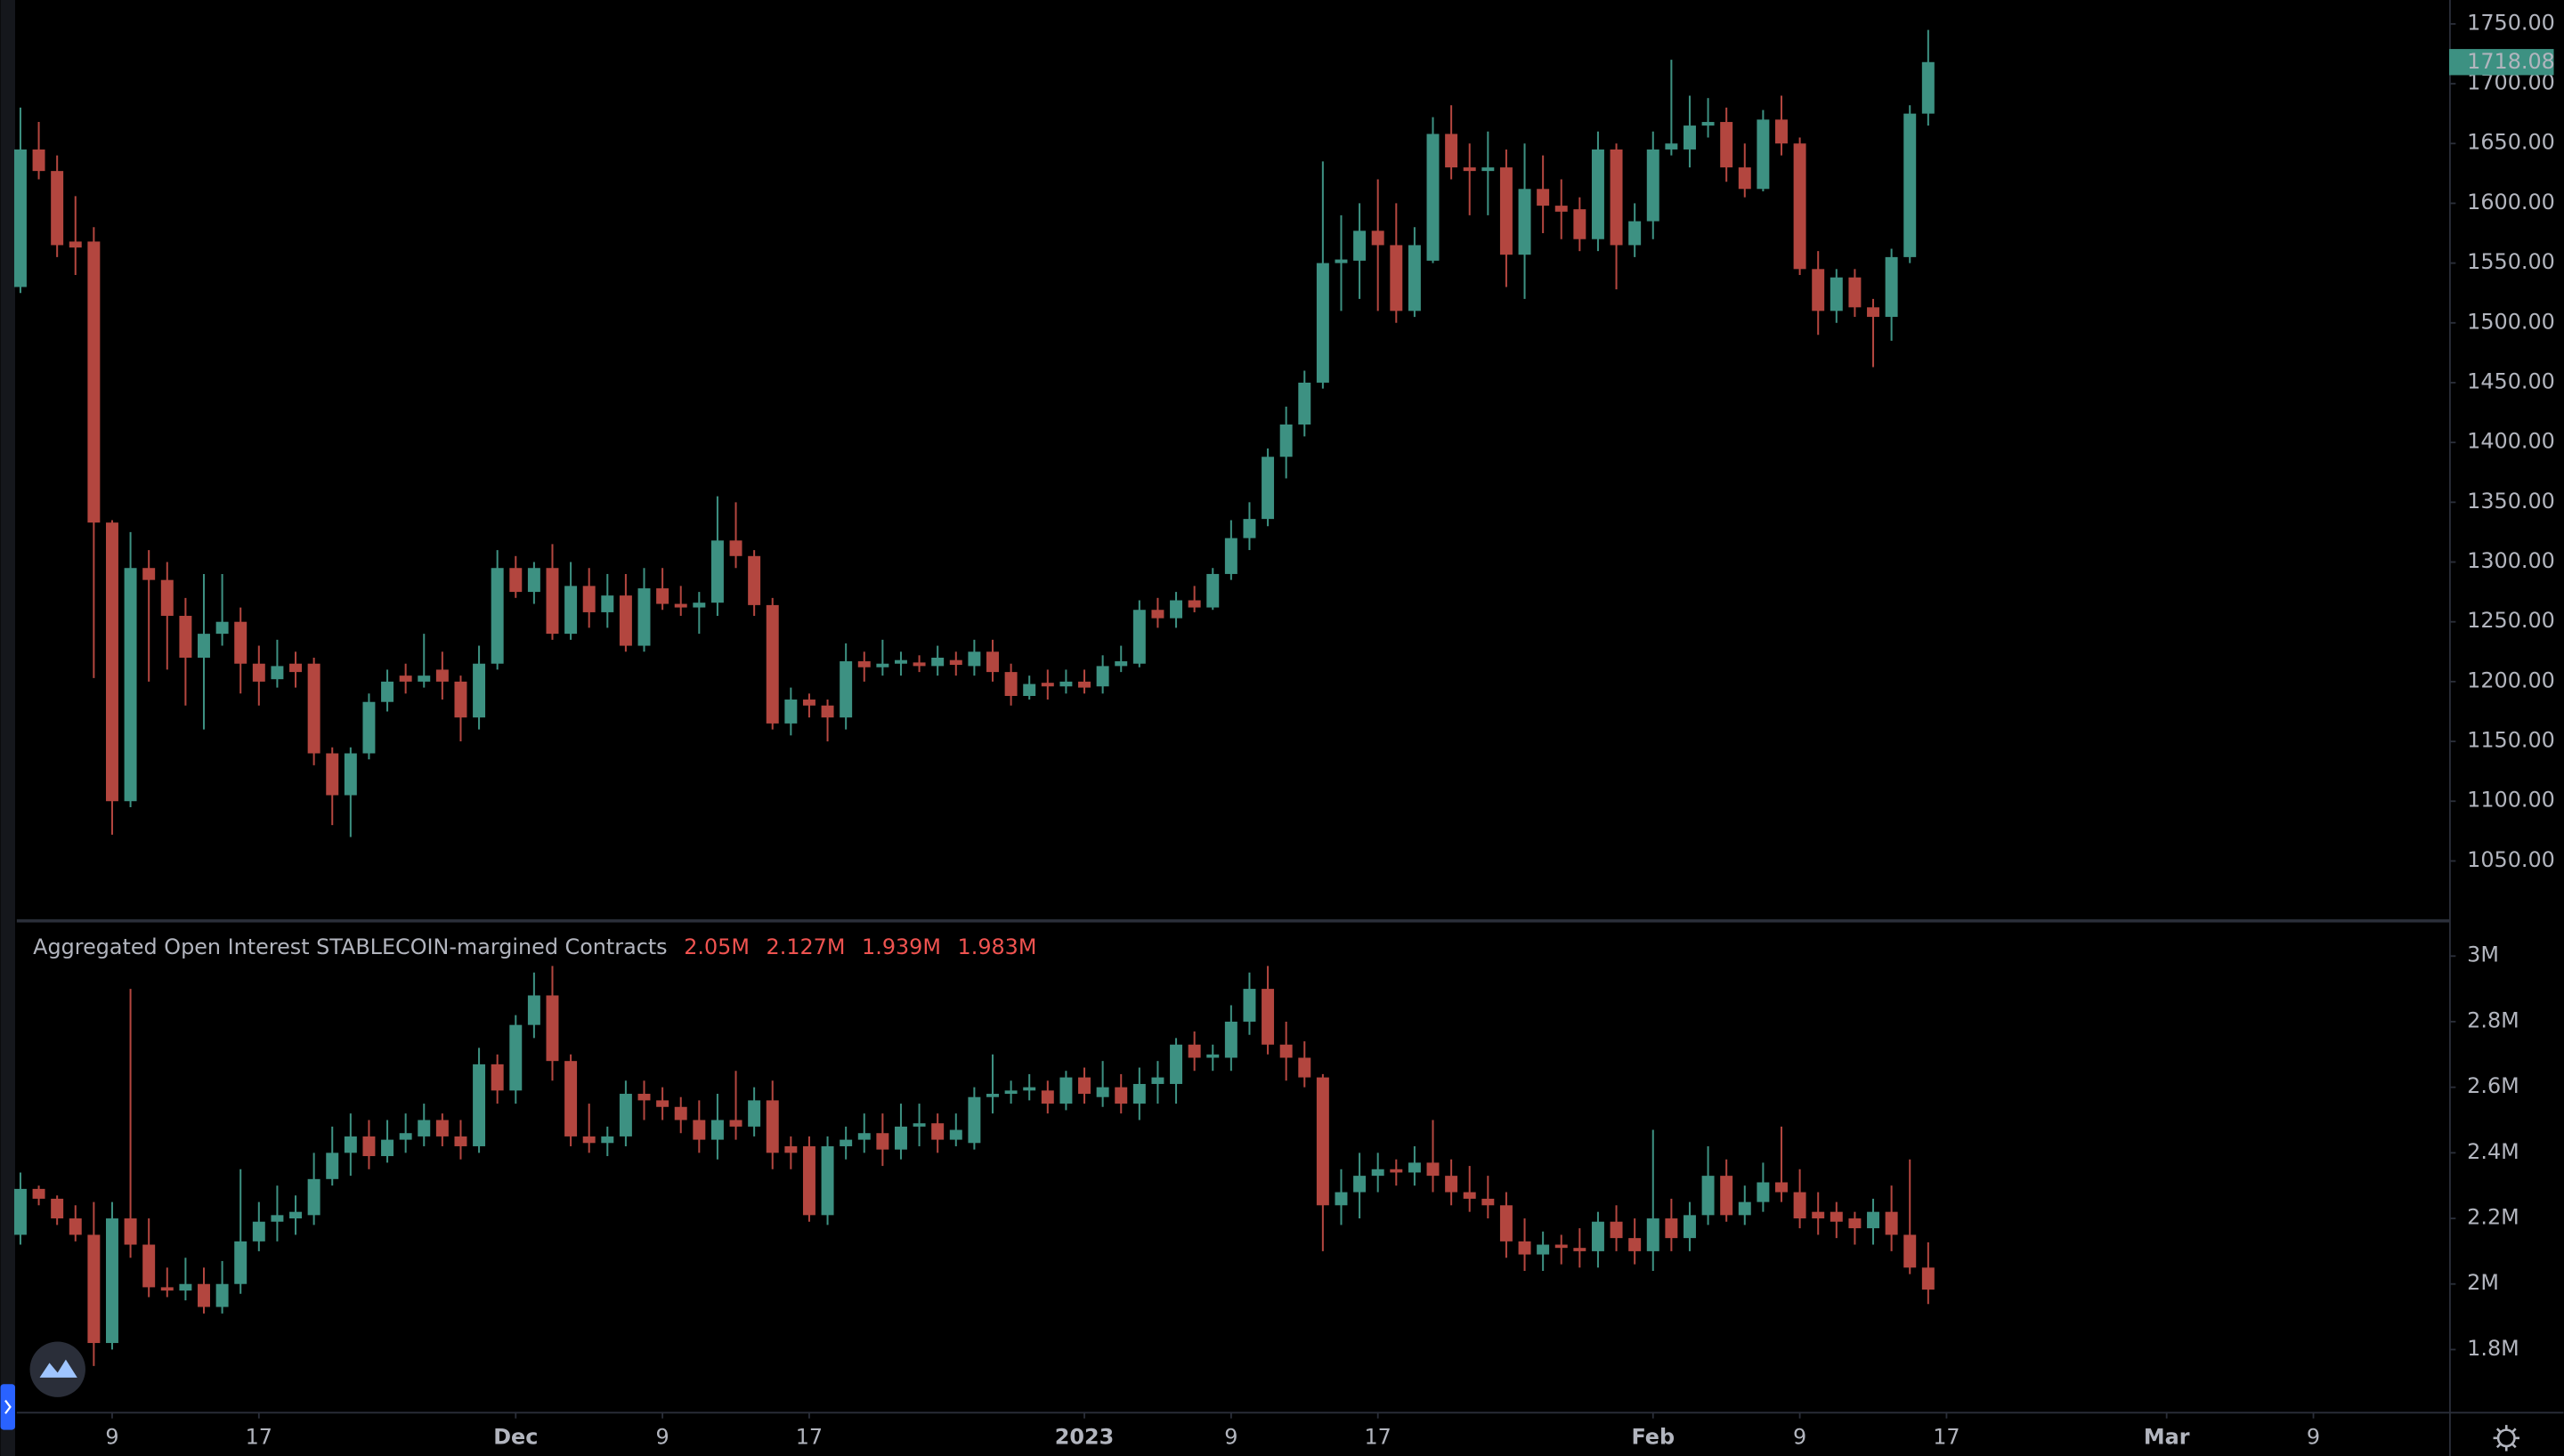 Image resolution: width=2564 pixels, height=1456 pixels. I want to click on logo, so click(57, 1369).